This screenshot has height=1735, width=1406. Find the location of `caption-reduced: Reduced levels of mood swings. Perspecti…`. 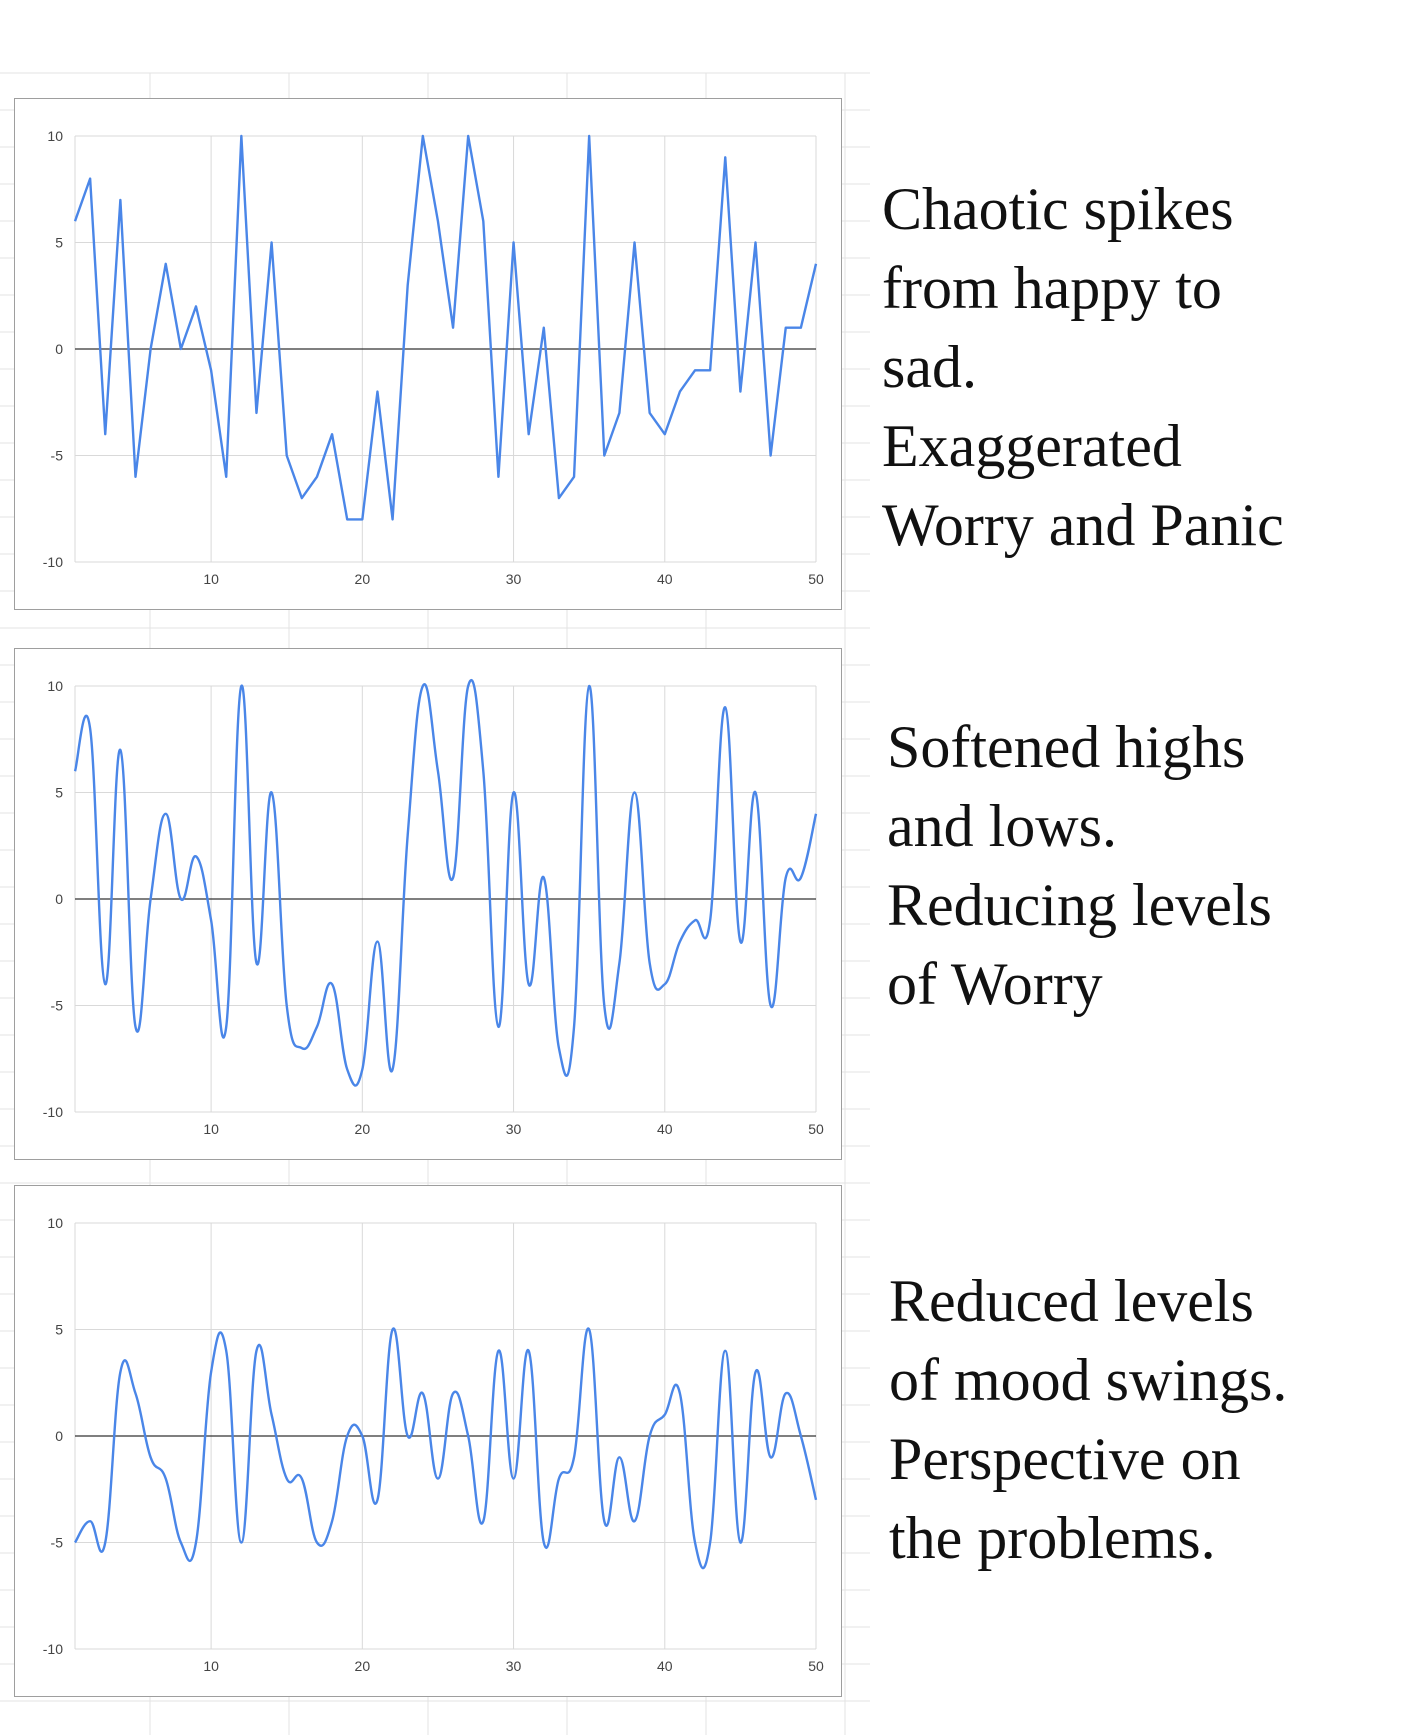

caption-reduced: Reduced levels of mood swings. Perspecti… is located at coordinates (1088, 1420).